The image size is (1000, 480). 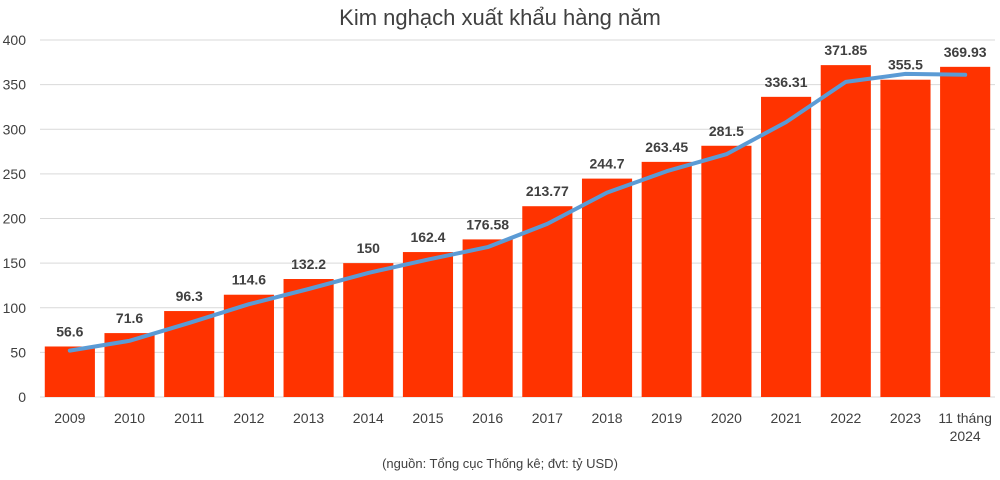 What do you see at coordinates (726, 271) in the screenshot?
I see `bar-2020` at bounding box center [726, 271].